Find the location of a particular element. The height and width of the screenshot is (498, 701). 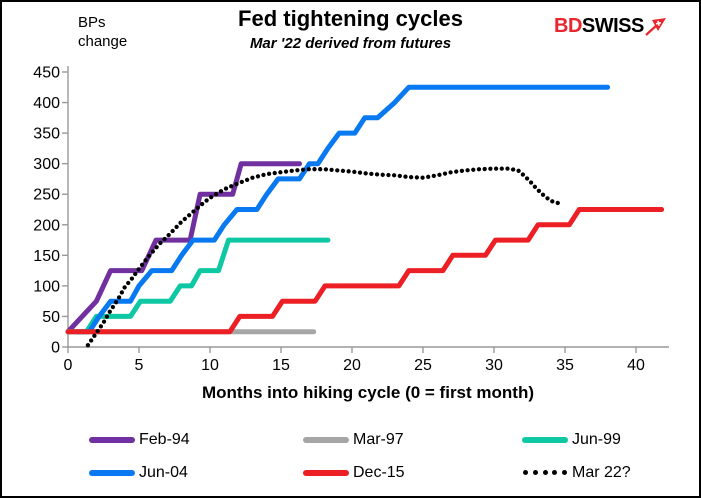

chart-title: Fed tightening cycles is located at coordinates (350, 18).